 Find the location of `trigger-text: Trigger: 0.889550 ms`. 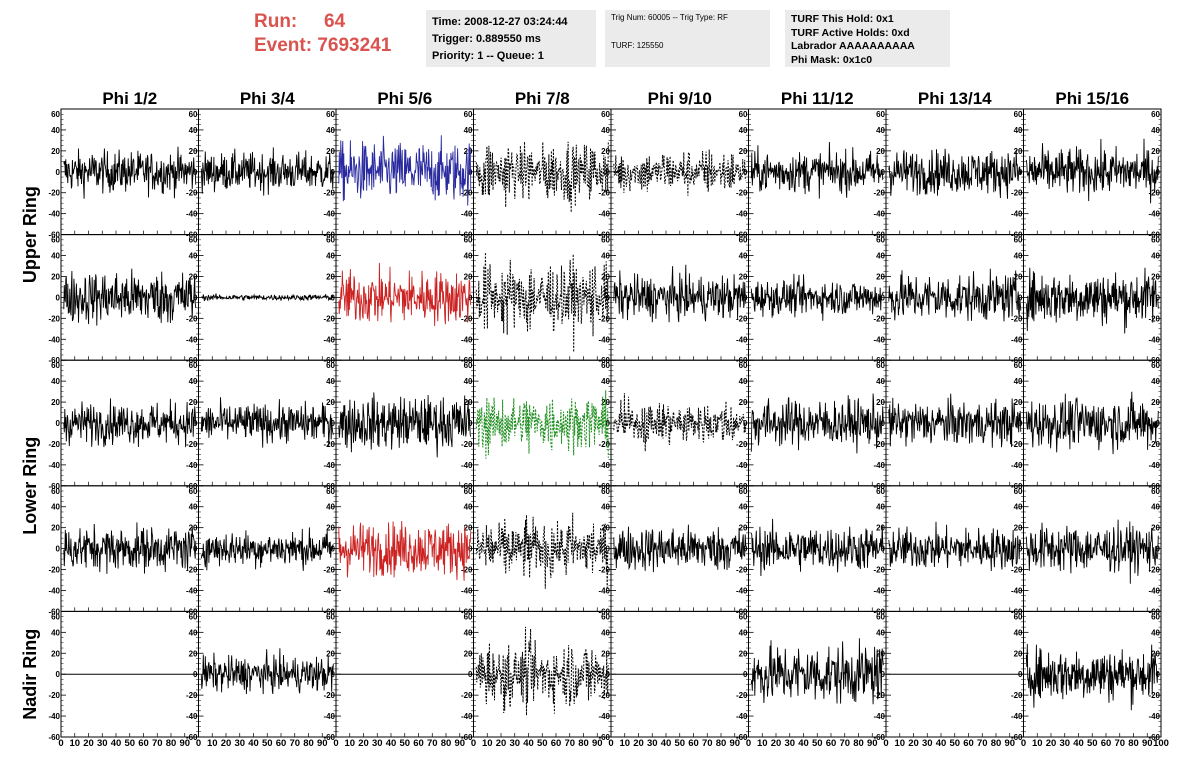

trigger-text: Trigger: 0.889550 ms is located at coordinates (486, 39).